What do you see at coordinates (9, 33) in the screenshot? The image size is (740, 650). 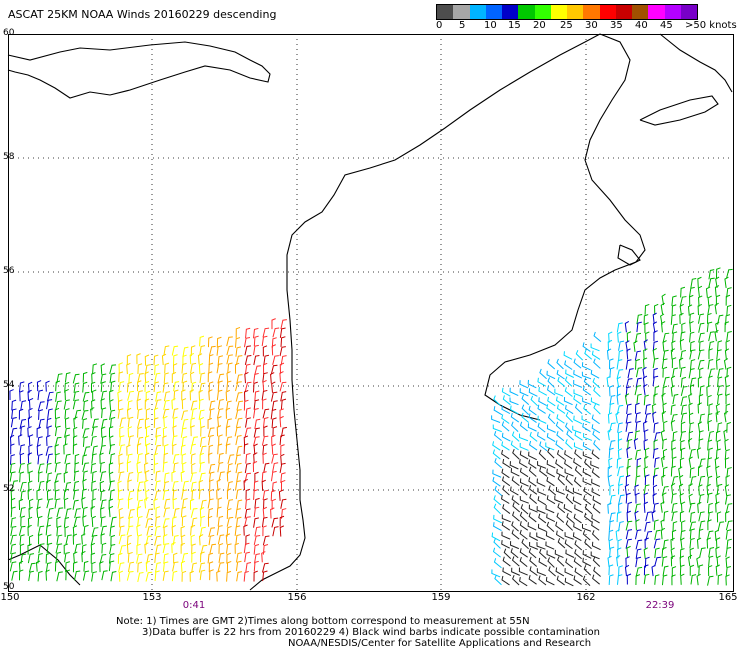 I see `lat-label-60: 60` at bounding box center [9, 33].